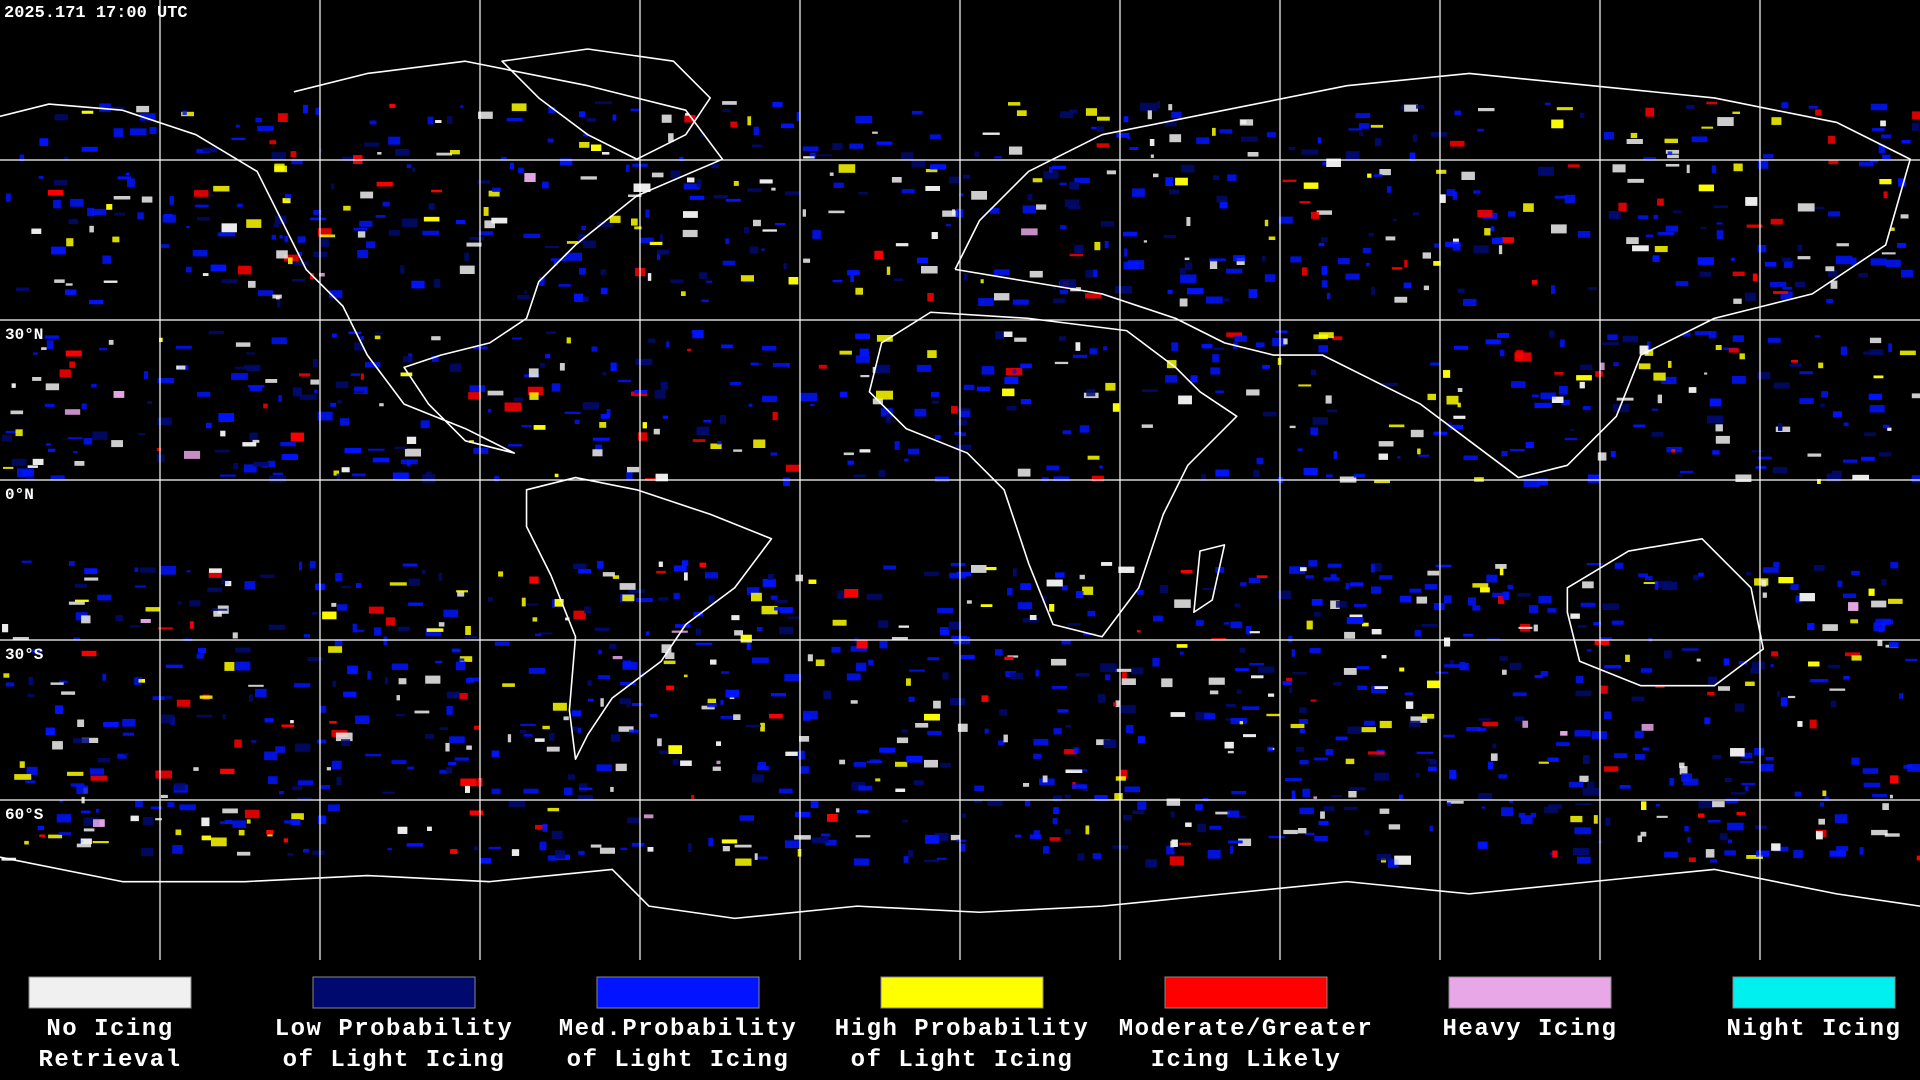  I want to click on latitude-labels: 30°N0°N30°S60°S, so click(24, 575).